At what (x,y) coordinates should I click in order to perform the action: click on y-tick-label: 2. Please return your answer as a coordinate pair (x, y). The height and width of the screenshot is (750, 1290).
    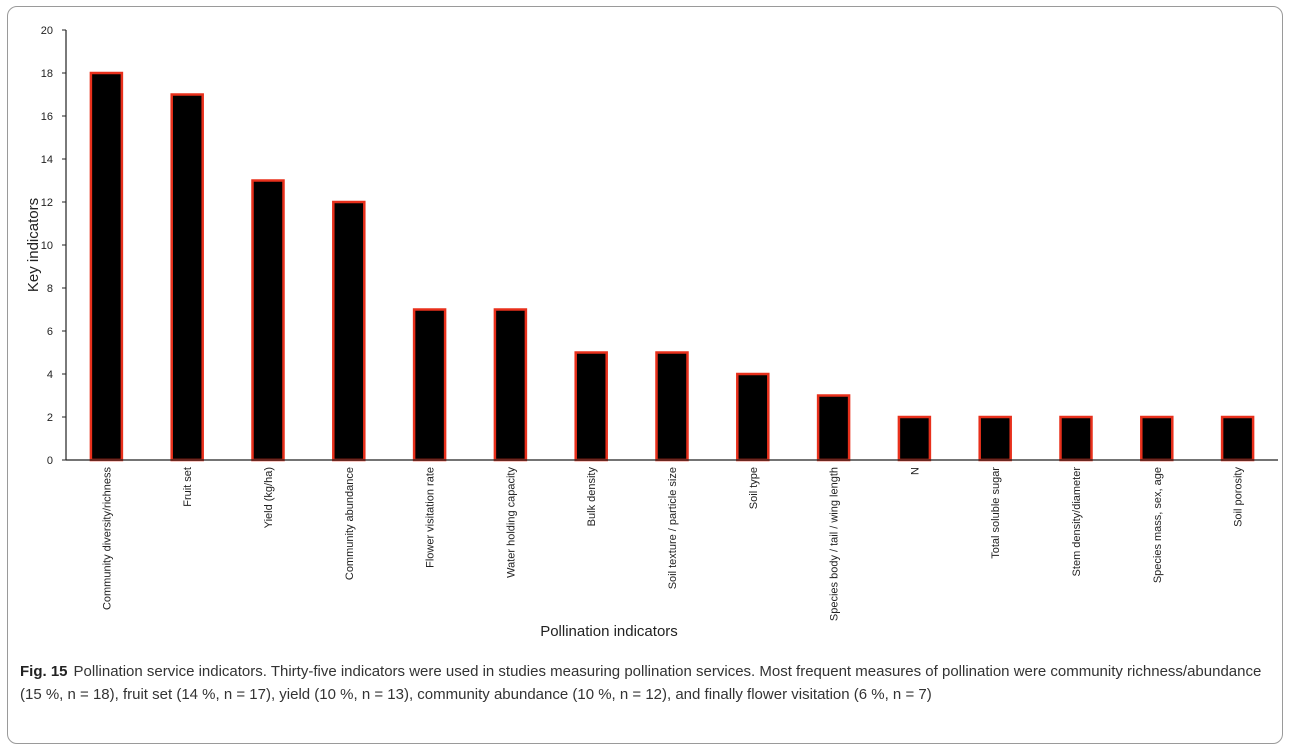
    Looking at the image, I should click on (50, 418).